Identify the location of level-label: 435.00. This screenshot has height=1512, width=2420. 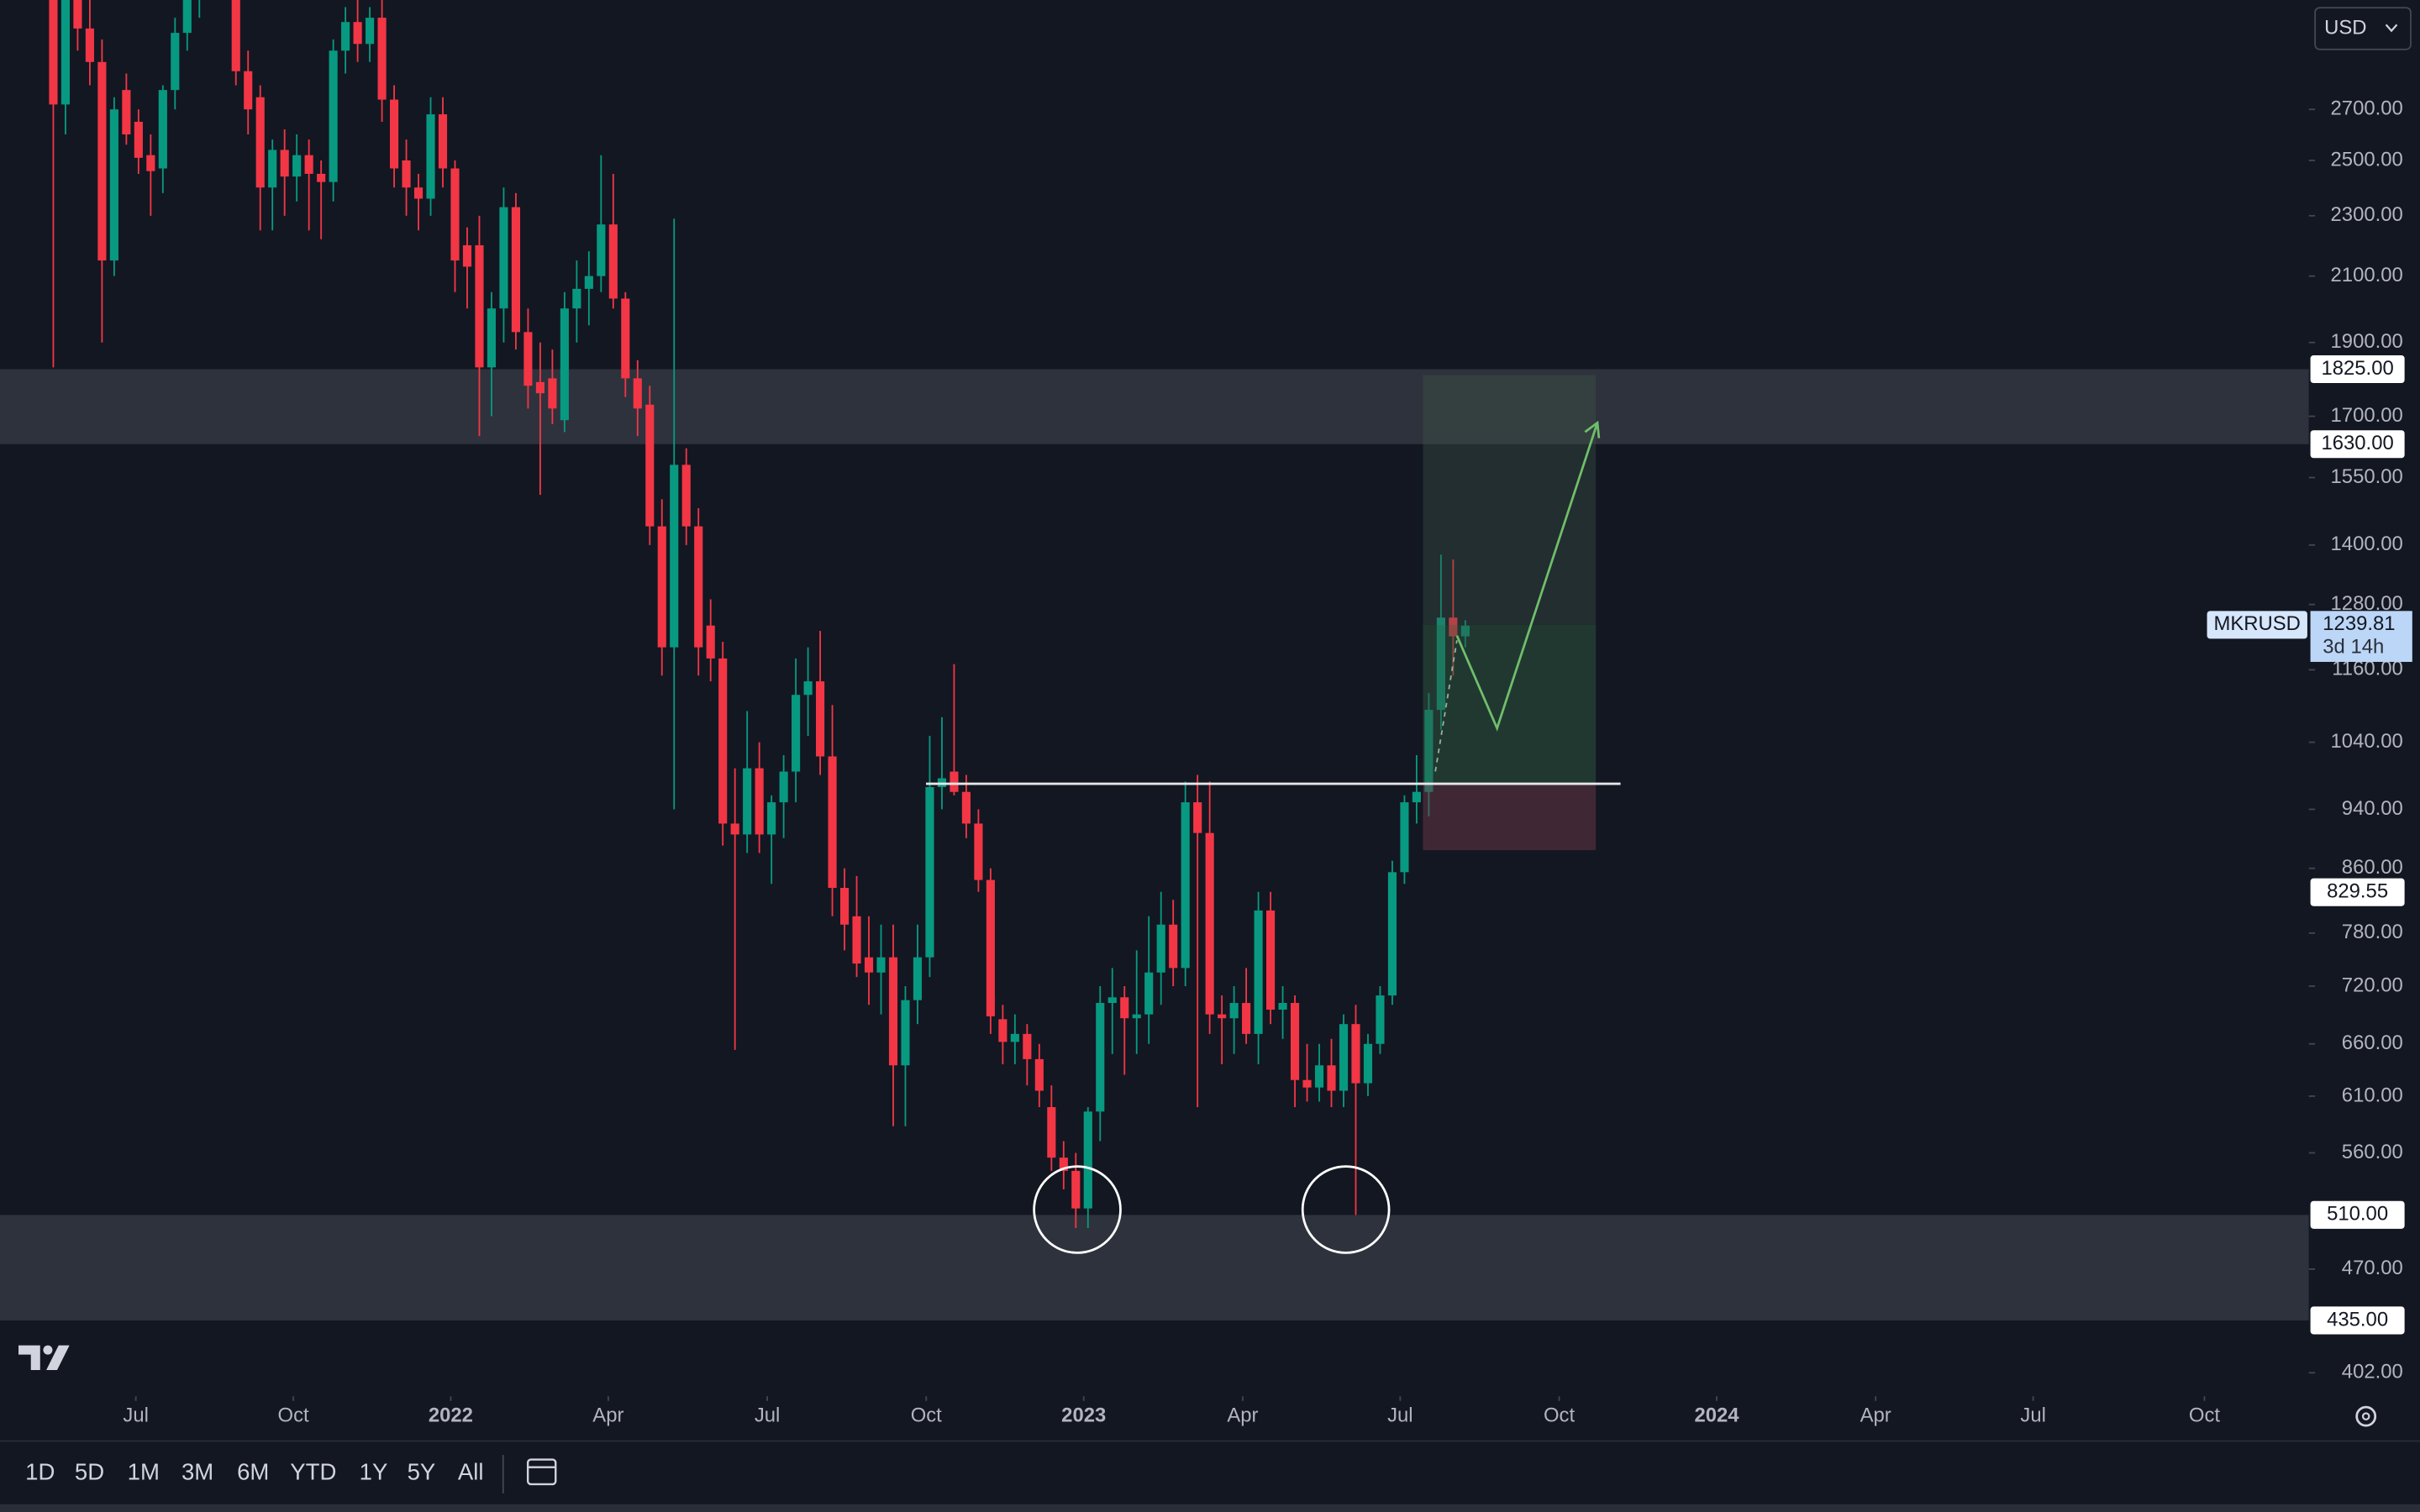
(2357, 1319).